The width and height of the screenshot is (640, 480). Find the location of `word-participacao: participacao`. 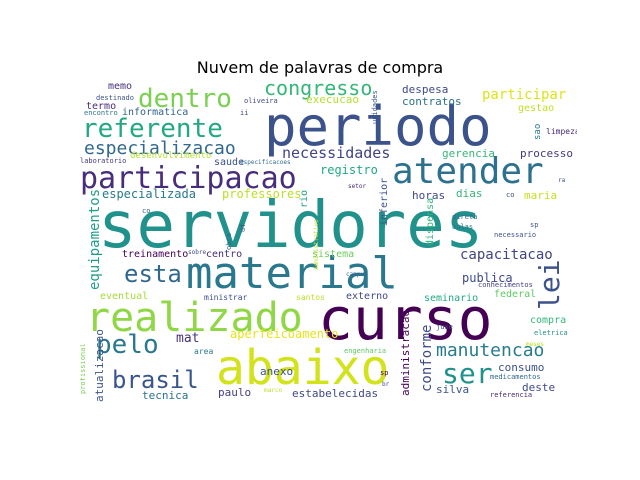

word-participacao: participacao is located at coordinates (188, 178).